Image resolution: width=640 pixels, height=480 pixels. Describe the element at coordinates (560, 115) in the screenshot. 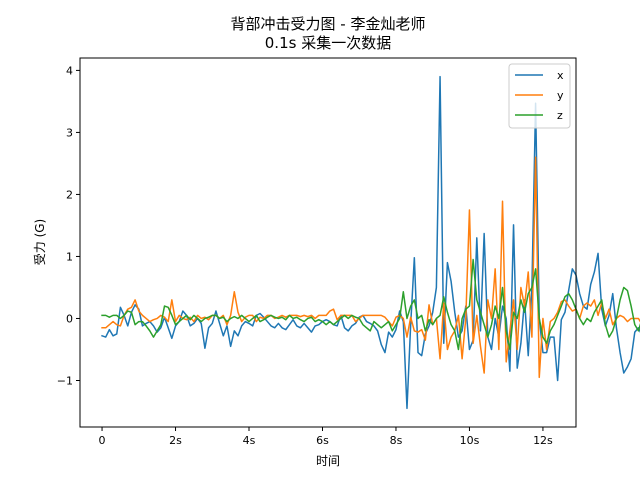

I see `legend-label-z: z` at that location.